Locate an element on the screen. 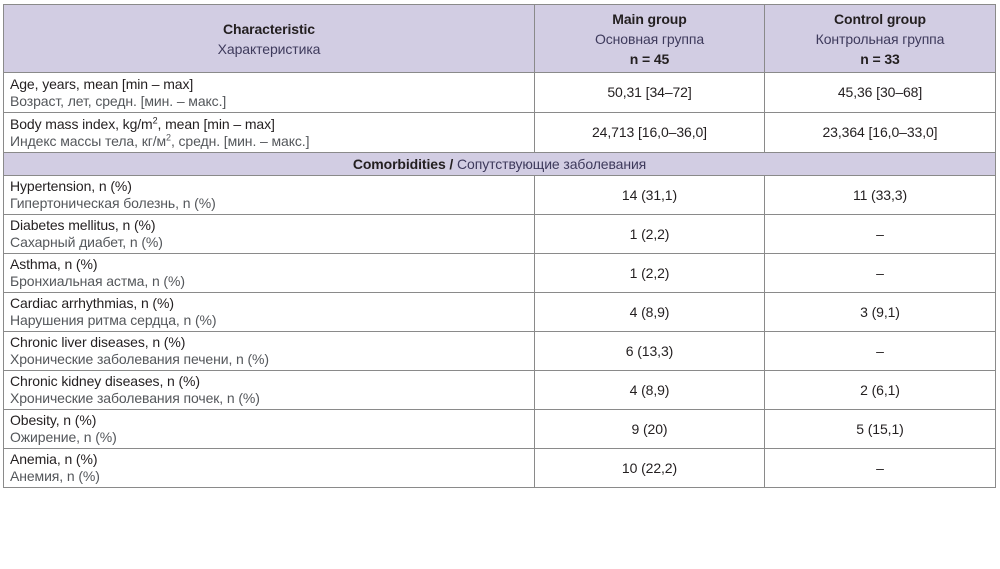  cell-control-group: 5 (15,1) is located at coordinates (880, 429).